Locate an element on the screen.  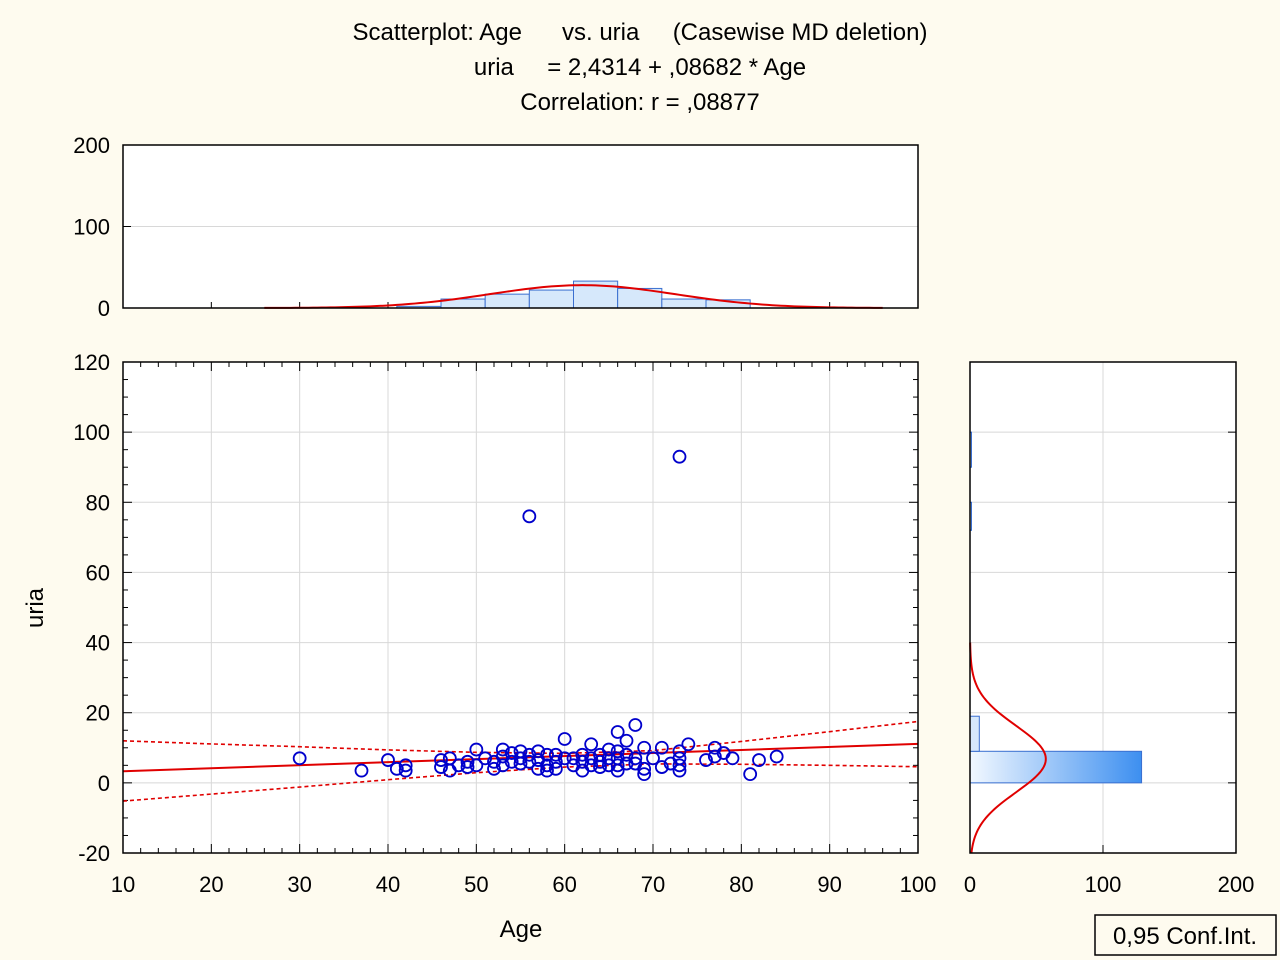
x-tick-label: 40 is located at coordinates (388, 884).